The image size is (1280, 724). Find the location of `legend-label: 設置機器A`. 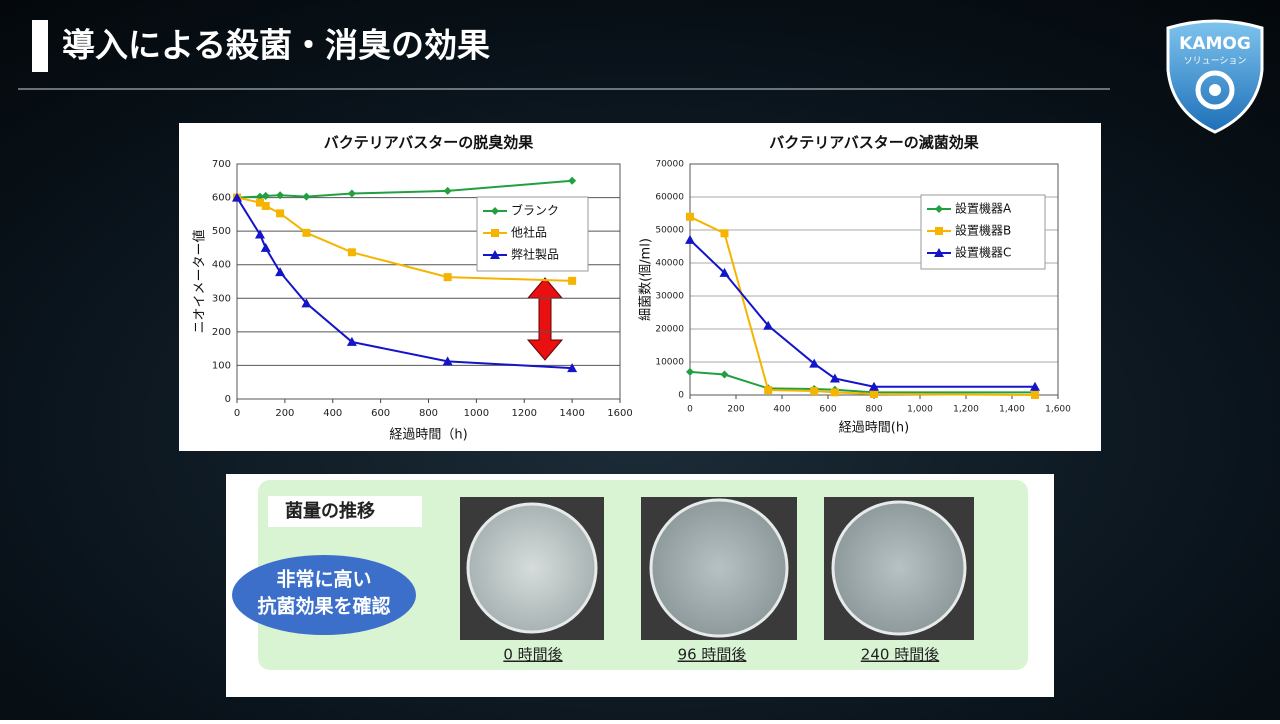

legend-label: 設置機器A is located at coordinates (983, 208).